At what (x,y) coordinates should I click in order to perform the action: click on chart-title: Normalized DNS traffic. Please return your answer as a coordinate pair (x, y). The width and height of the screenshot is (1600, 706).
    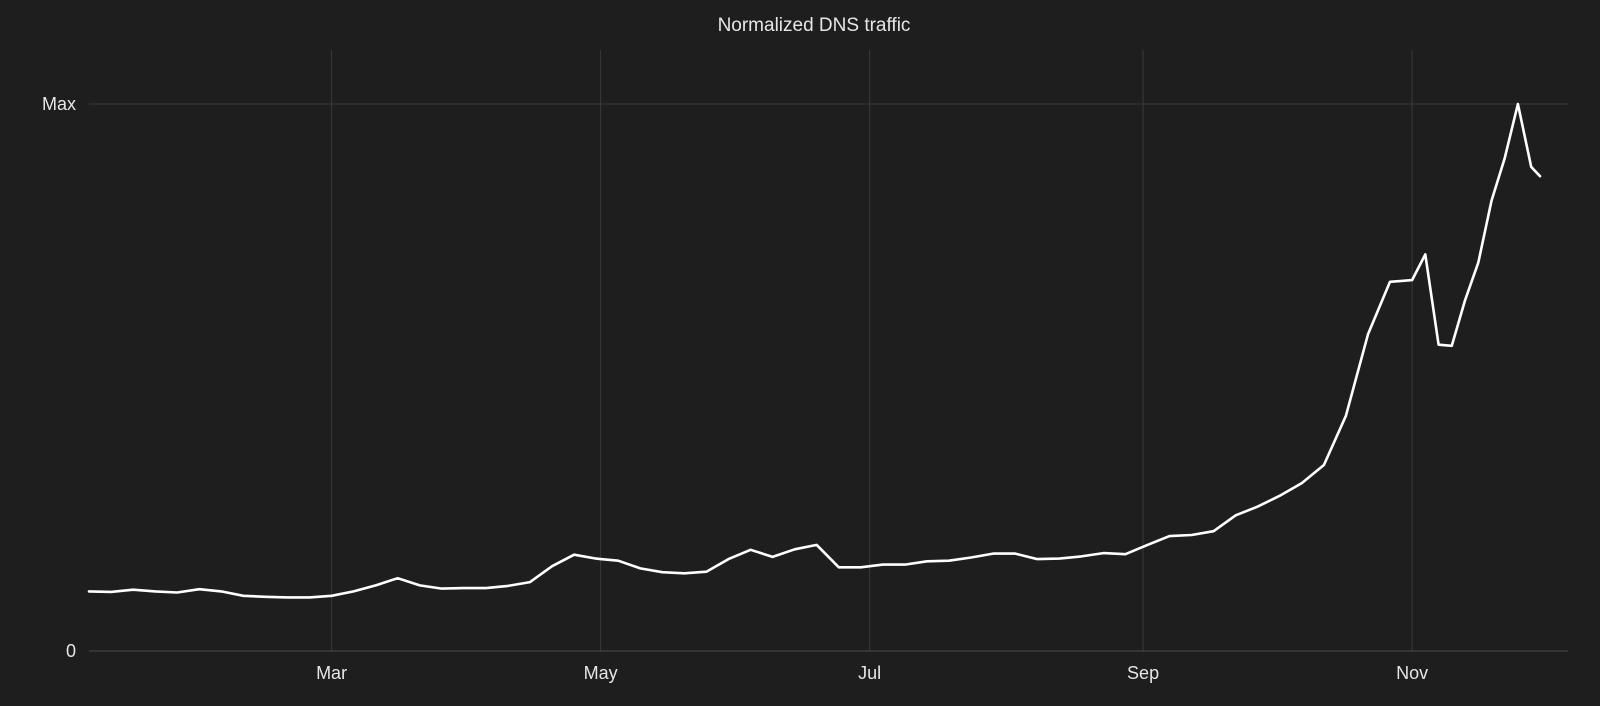
    Looking at the image, I should click on (814, 25).